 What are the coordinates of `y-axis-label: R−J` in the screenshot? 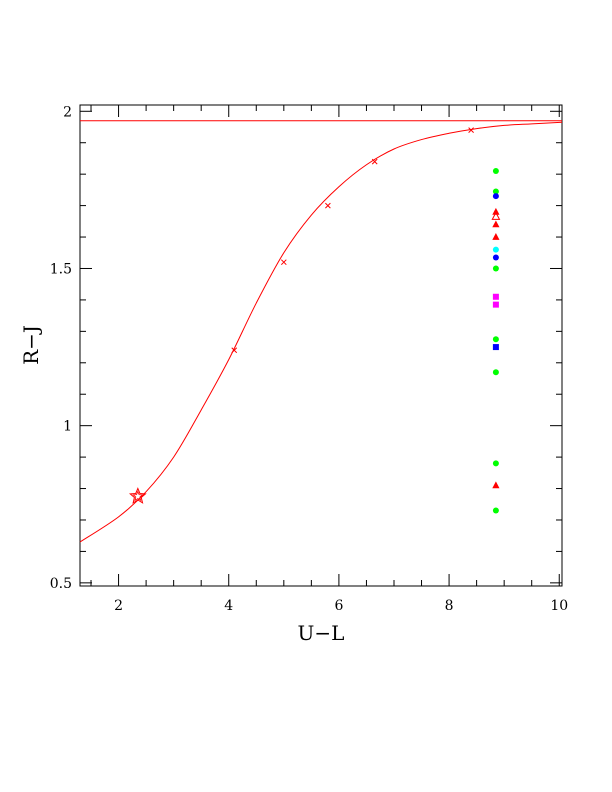 It's located at (31, 345).